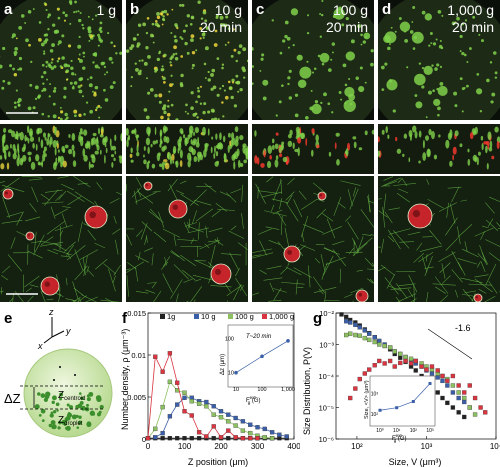 This screenshot has height=467, width=500. I want to click on g-force-label: 100 g, so click(350, 10).